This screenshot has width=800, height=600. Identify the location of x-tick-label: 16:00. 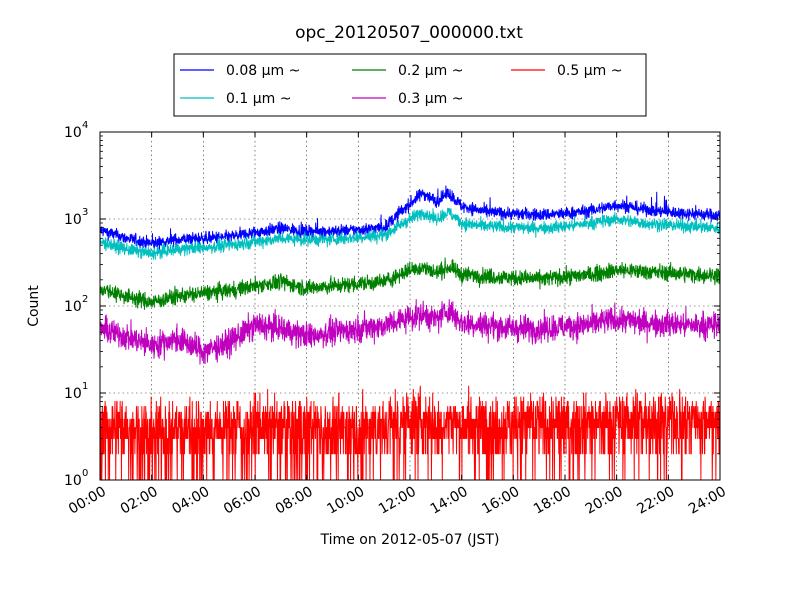
(500, 501).